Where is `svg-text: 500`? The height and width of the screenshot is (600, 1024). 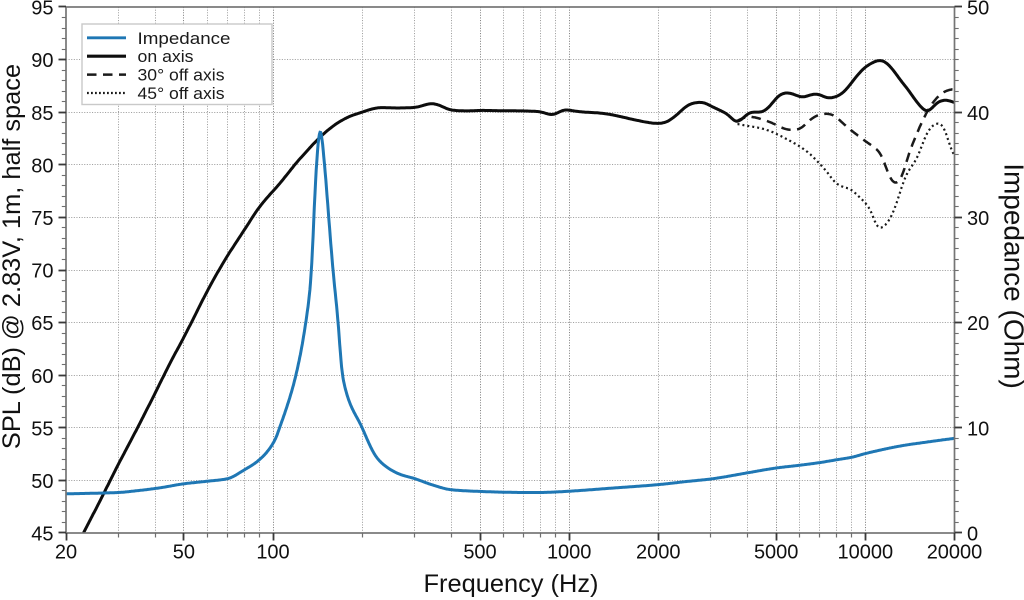 svg-text: 500 is located at coordinates (479, 553).